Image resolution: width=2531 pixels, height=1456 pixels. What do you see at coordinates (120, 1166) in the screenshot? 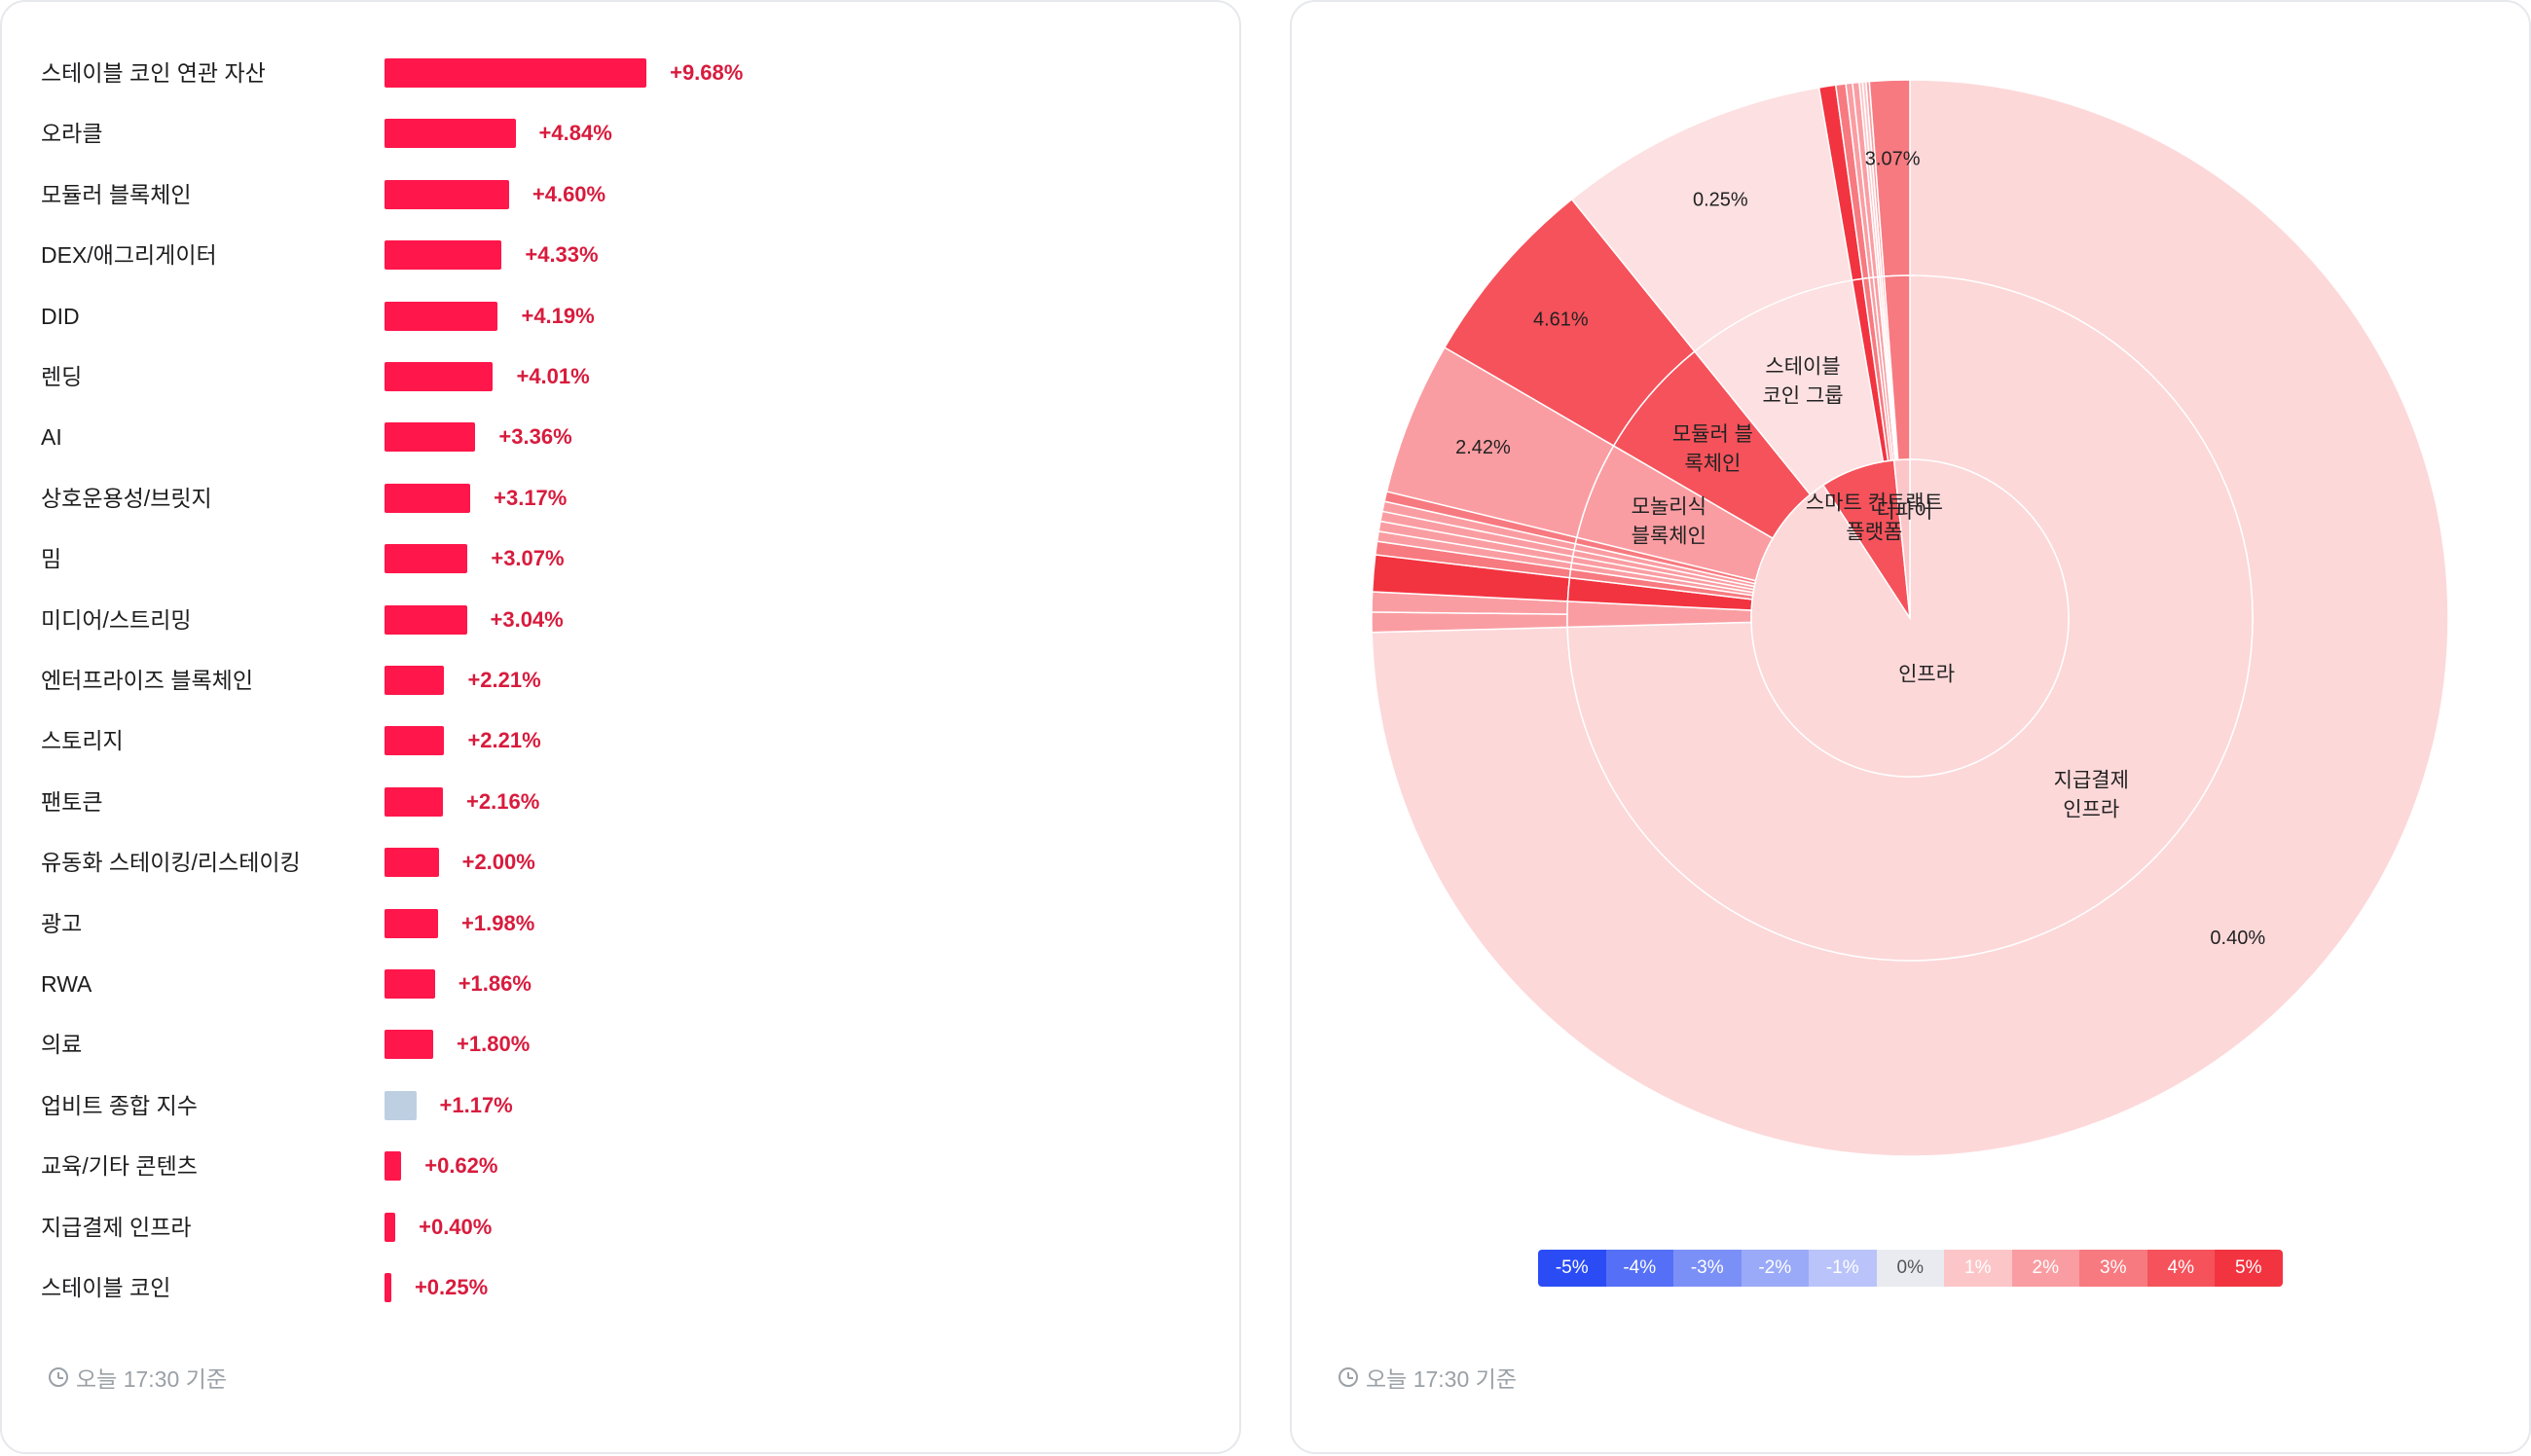
I see `bar-category-label: 교육/기타 콘텐츠` at bounding box center [120, 1166].